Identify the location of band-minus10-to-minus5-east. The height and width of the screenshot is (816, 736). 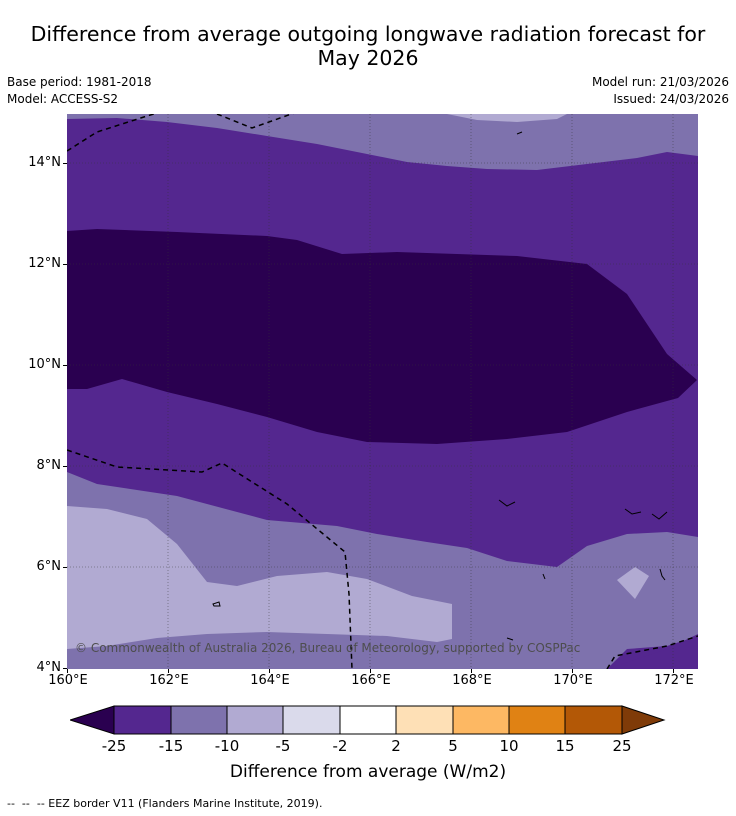
(633, 583).